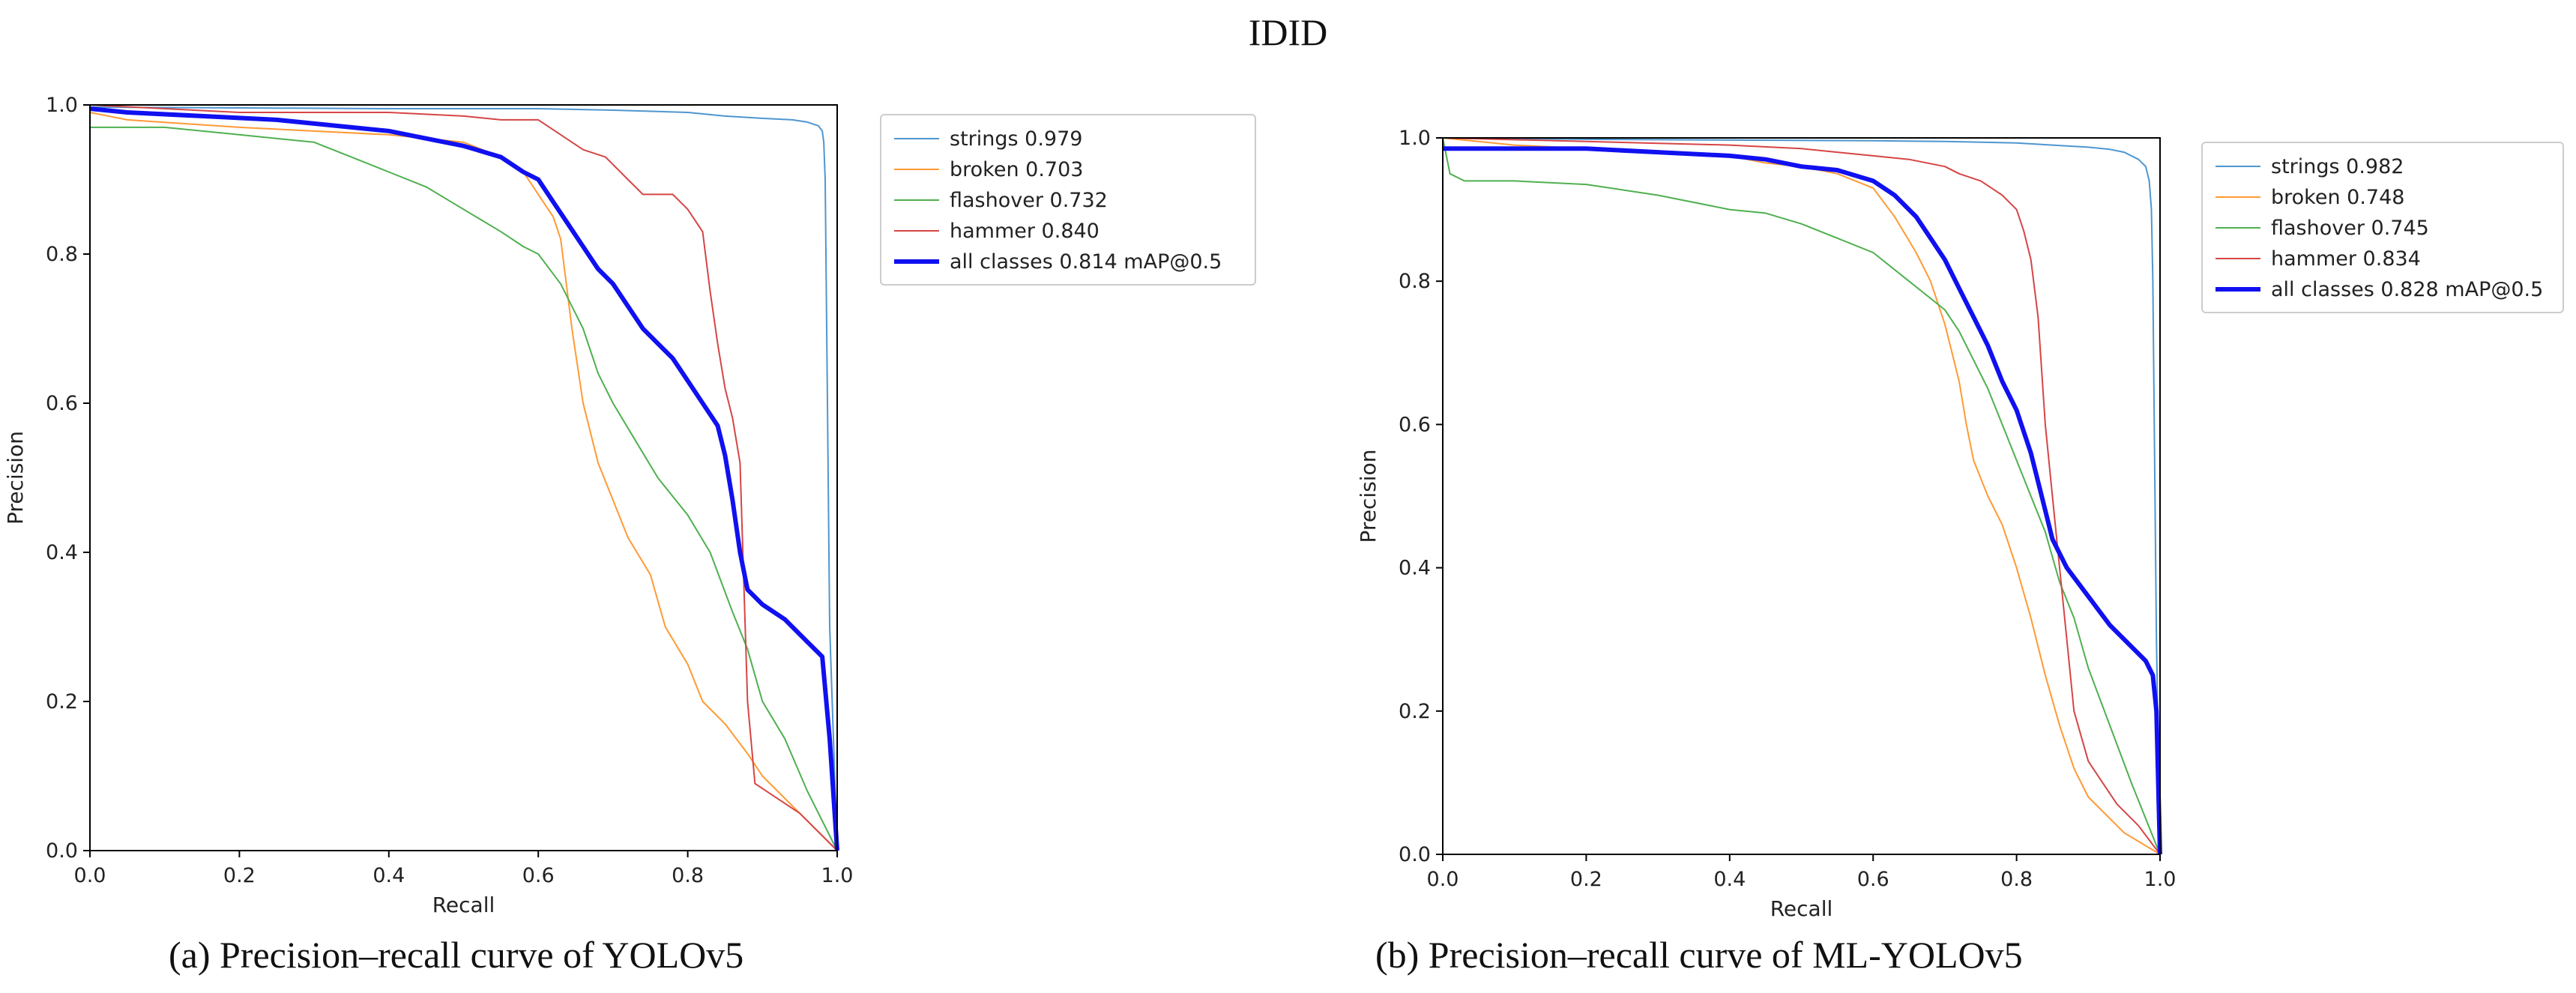 This screenshot has height=993, width=2576. Describe the element at coordinates (1288, 32) in the screenshot. I see `page-title: IDID` at that location.